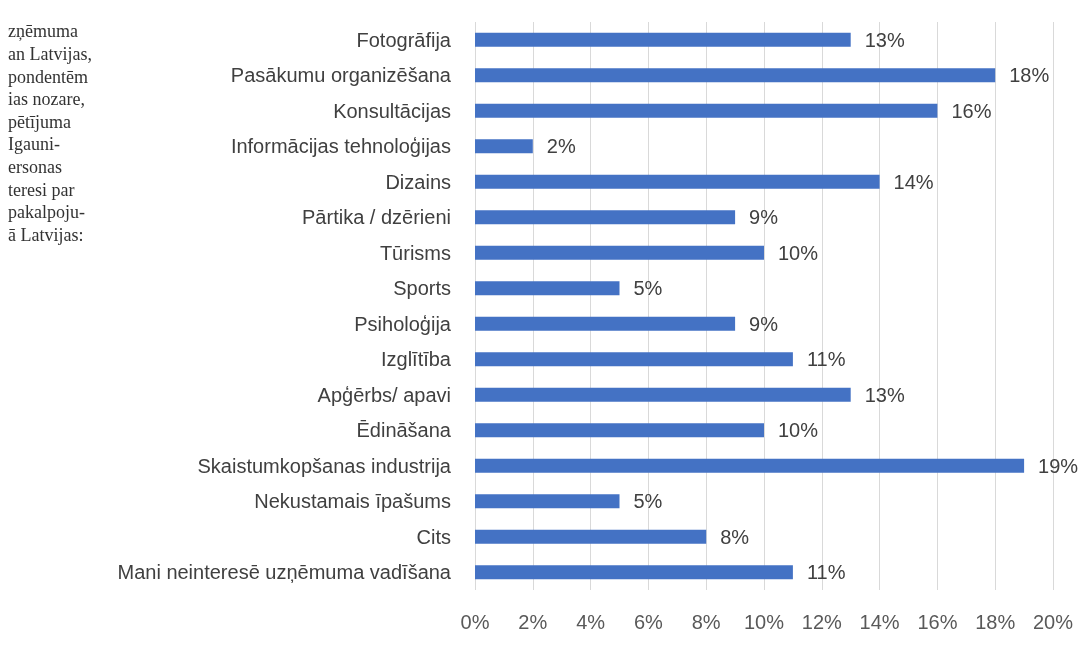  Describe the element at coordinates (764, 622) in the screenshot. I see `x-tick-label: 10%` at that location.